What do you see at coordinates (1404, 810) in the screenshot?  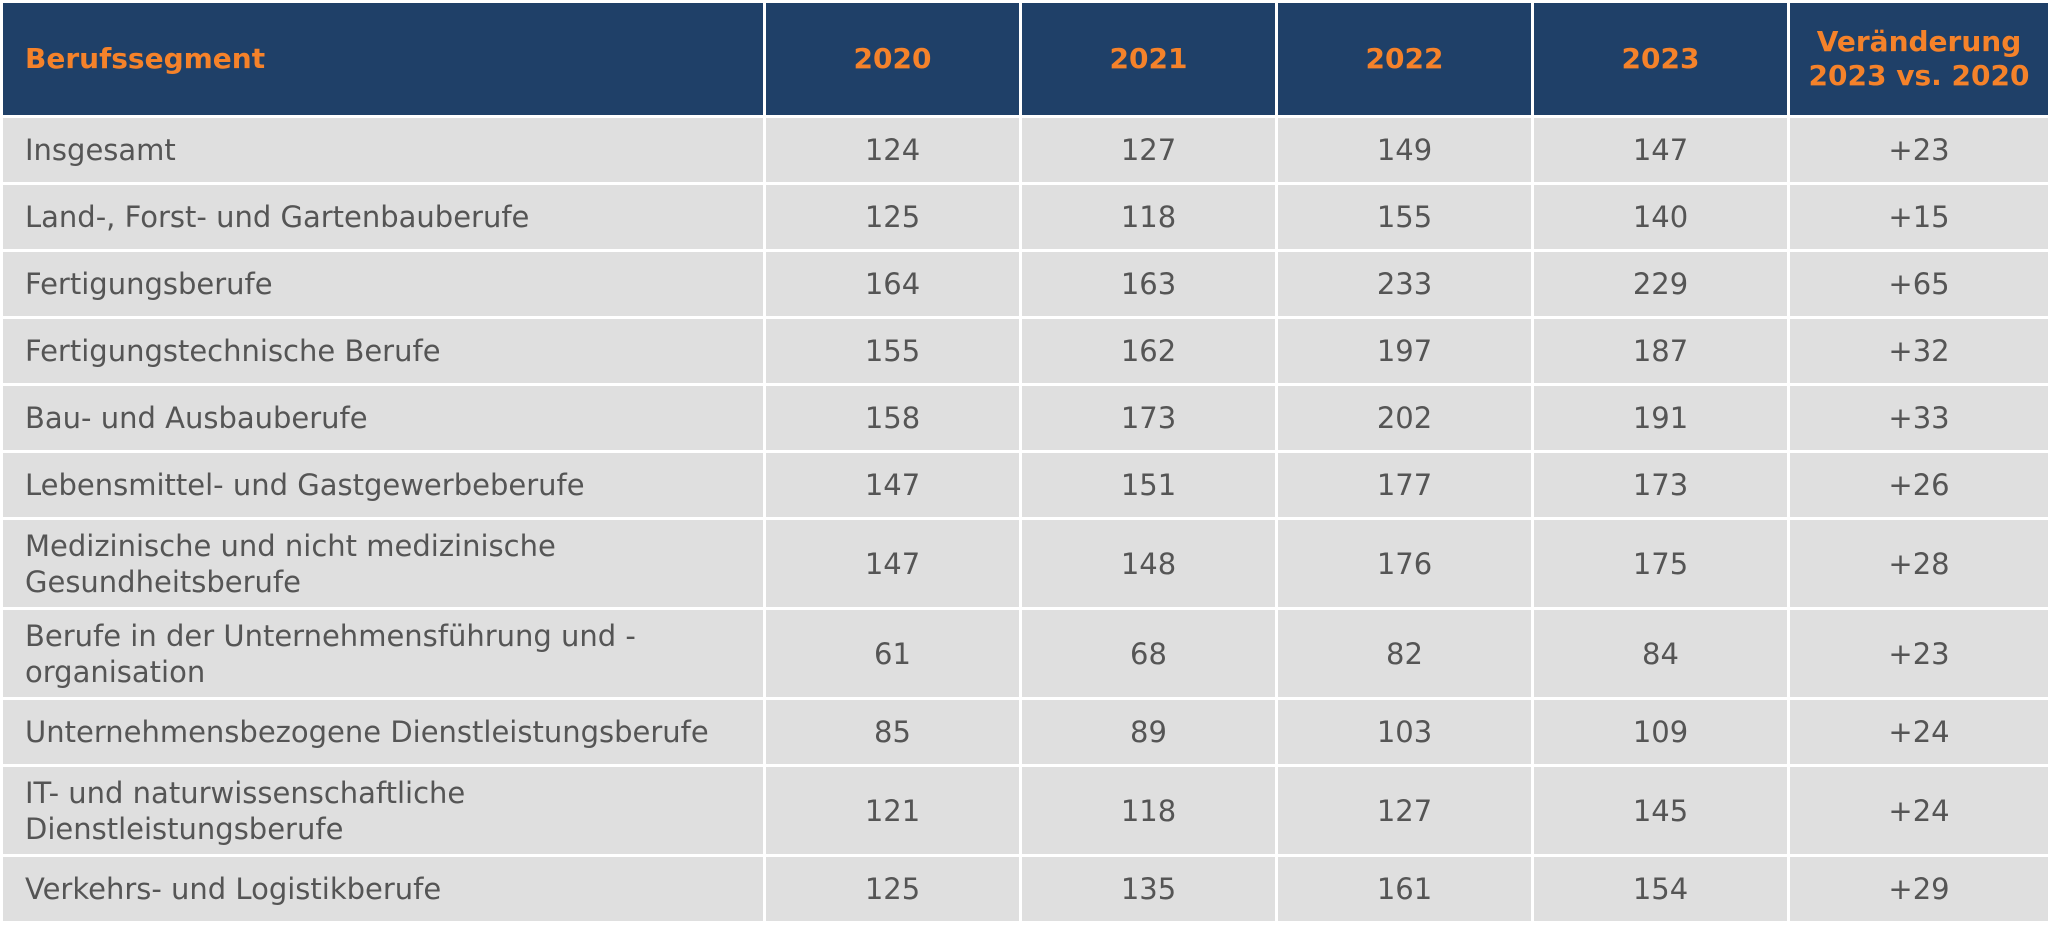 I see `value-cell-2022: 127` at bounding box center [1404, 810].